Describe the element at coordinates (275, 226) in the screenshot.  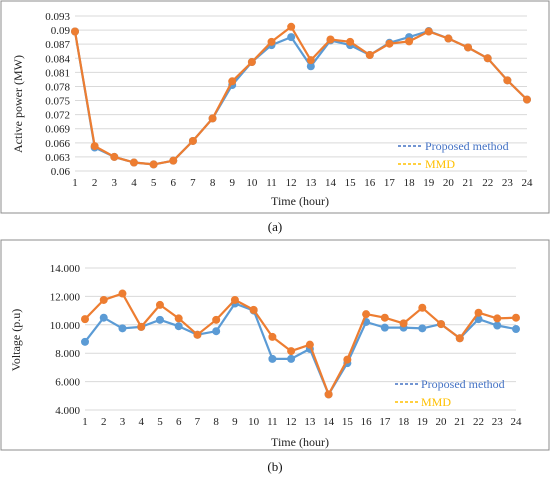
I see `caption-a: (a)` at that location.